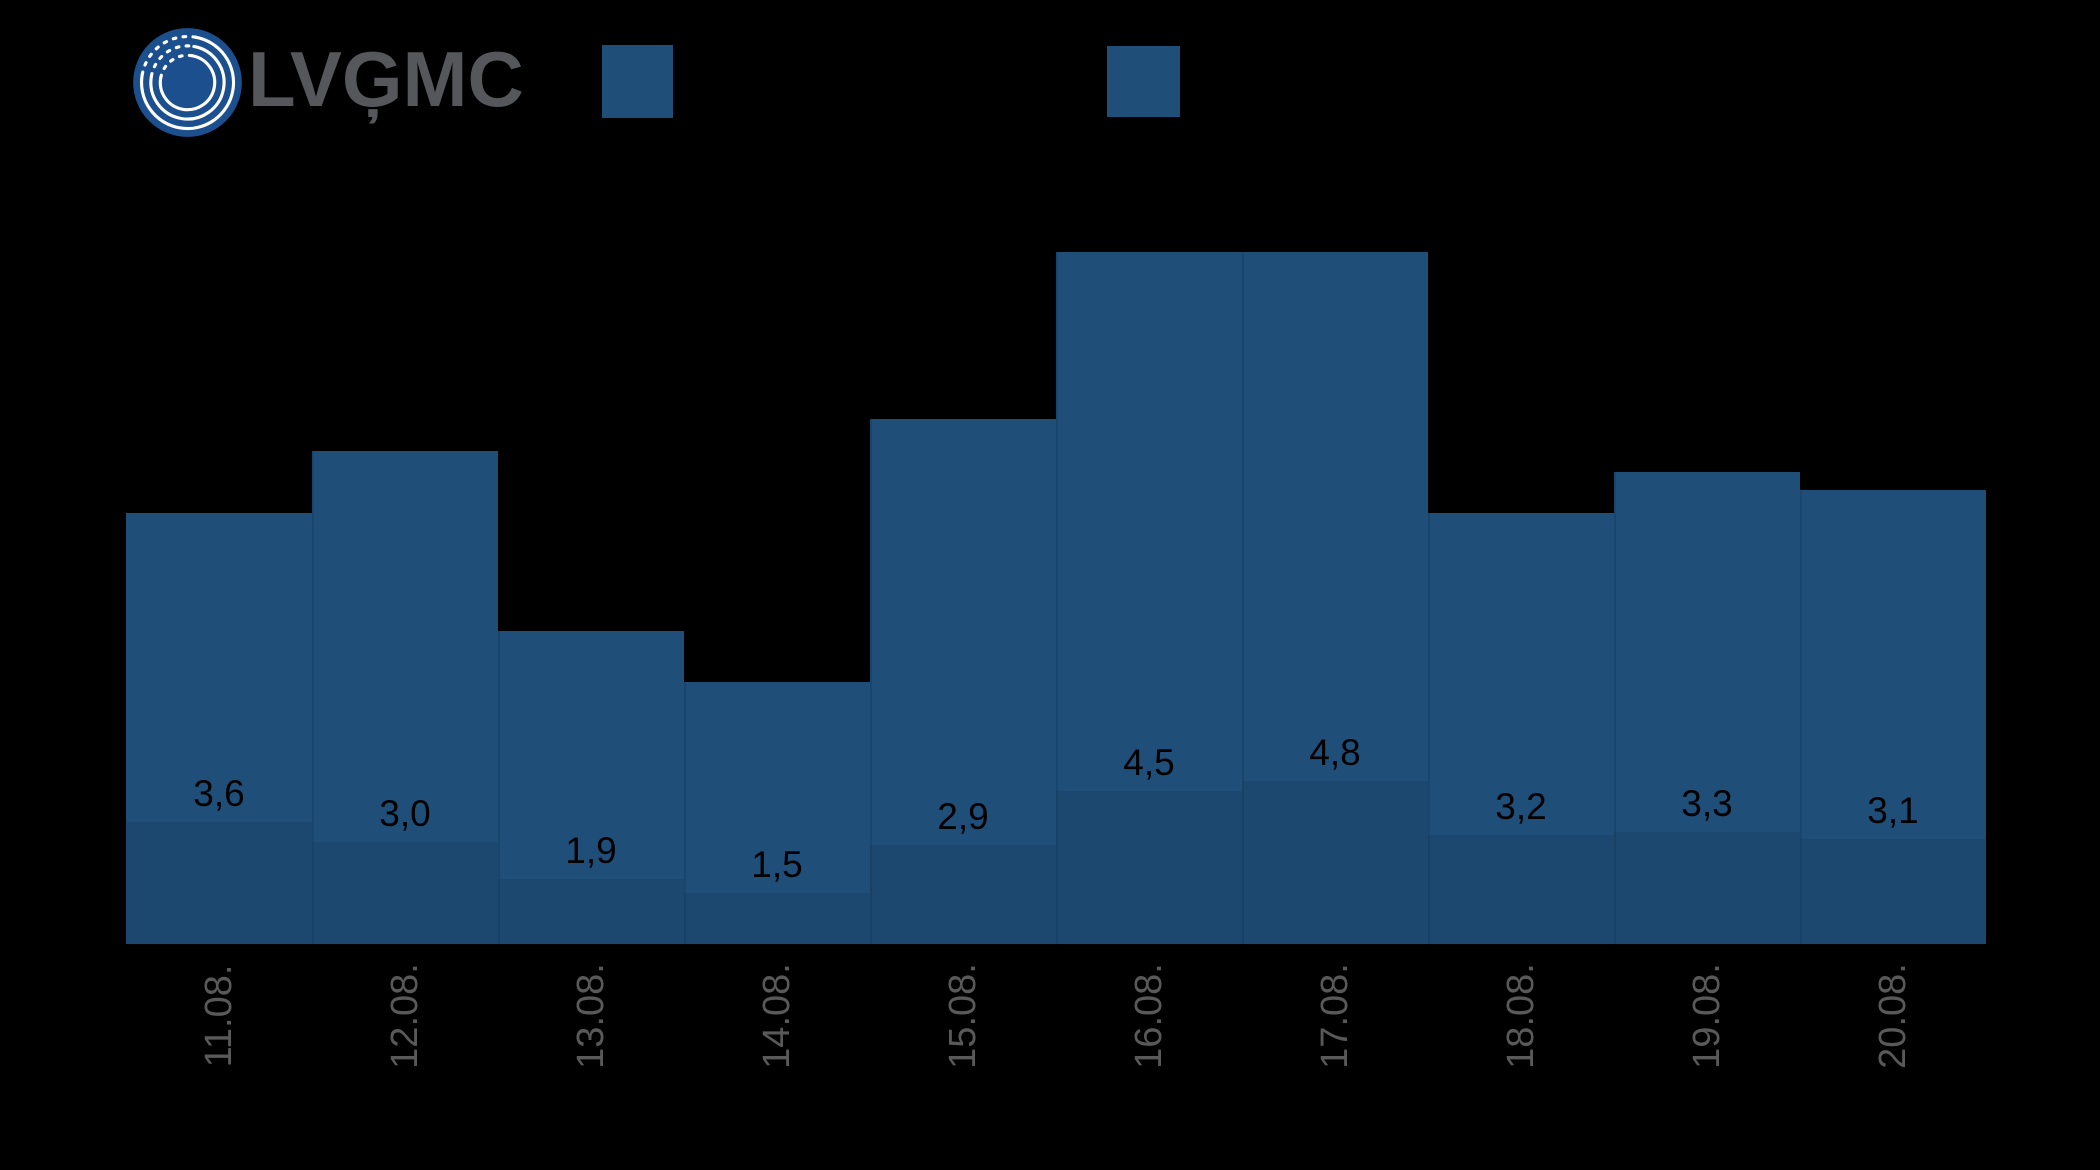  I want to click on logo-globe-icon, so click(187, 82).